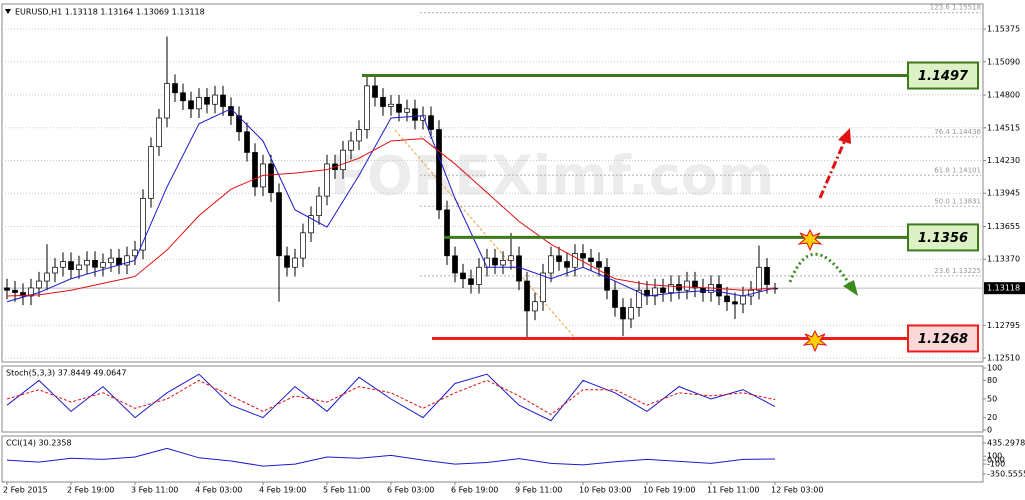 This screenshot has height=500, width=1025. What do you see at coordinates (669, 490) in the screenshot?
I see `x-tick-label: 10 Feb 19:00` at bounding box center [669, 490].